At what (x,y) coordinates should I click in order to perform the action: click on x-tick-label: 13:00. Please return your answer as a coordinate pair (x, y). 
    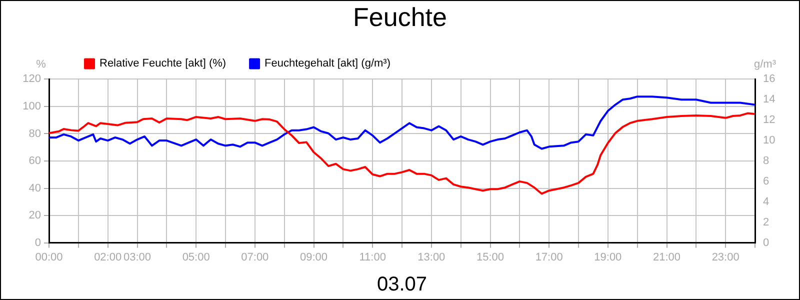
    Looking at the image, I should click on (432, 257).